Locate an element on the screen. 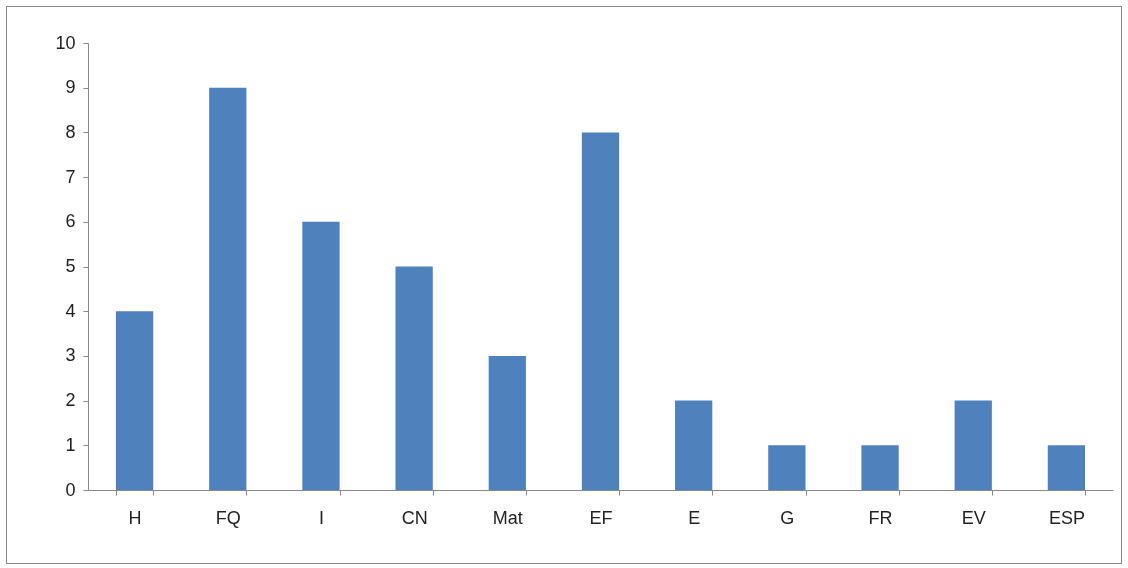 The image size is (1128, 568). y-tick-label: 10 is located at coordinates (65, 42).